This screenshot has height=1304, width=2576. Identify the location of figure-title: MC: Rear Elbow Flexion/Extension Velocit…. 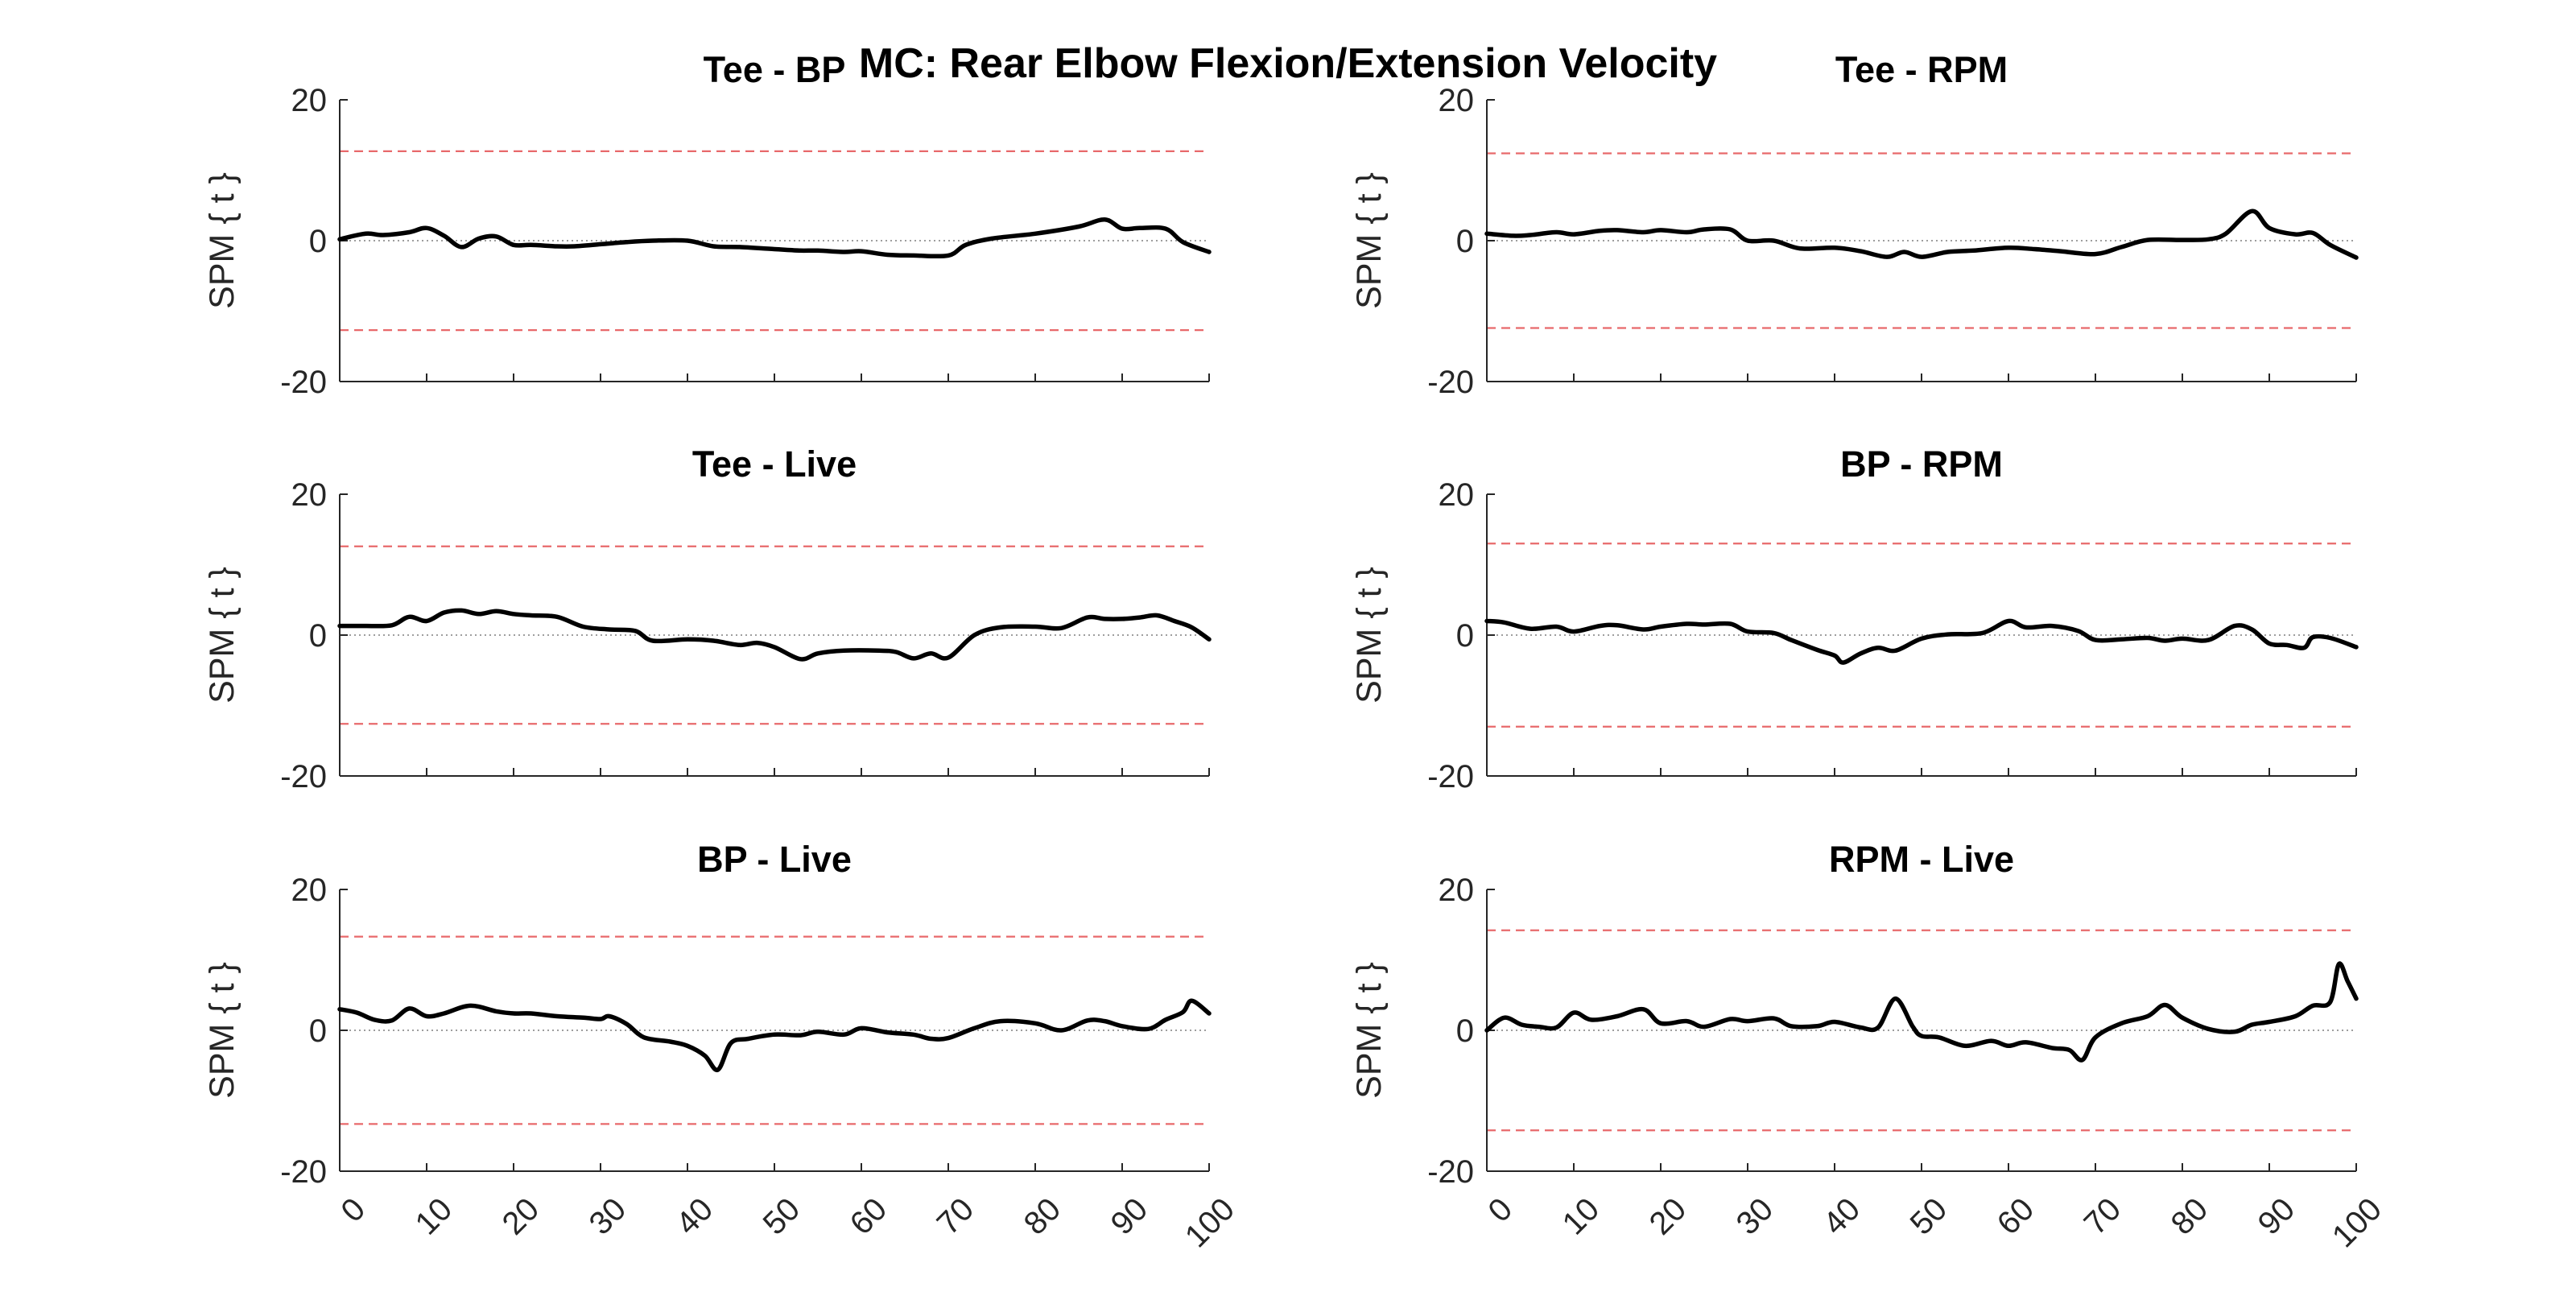
(1288, 63).